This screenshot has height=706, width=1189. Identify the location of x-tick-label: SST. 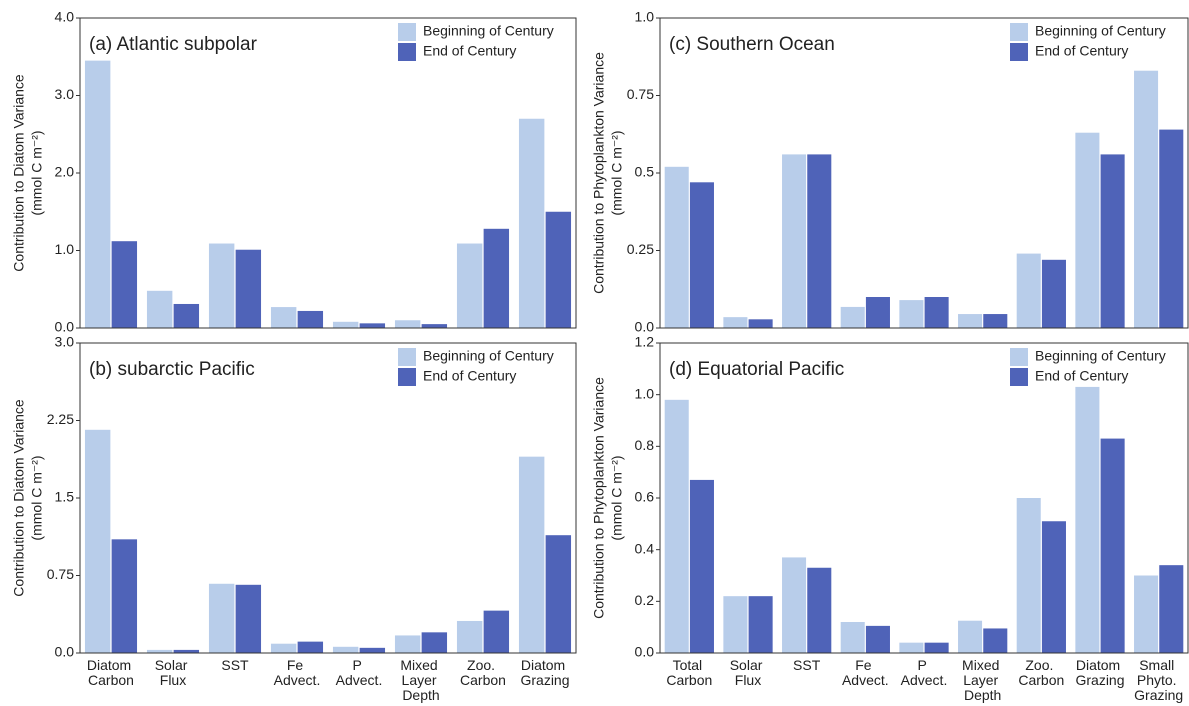
(807, 665).